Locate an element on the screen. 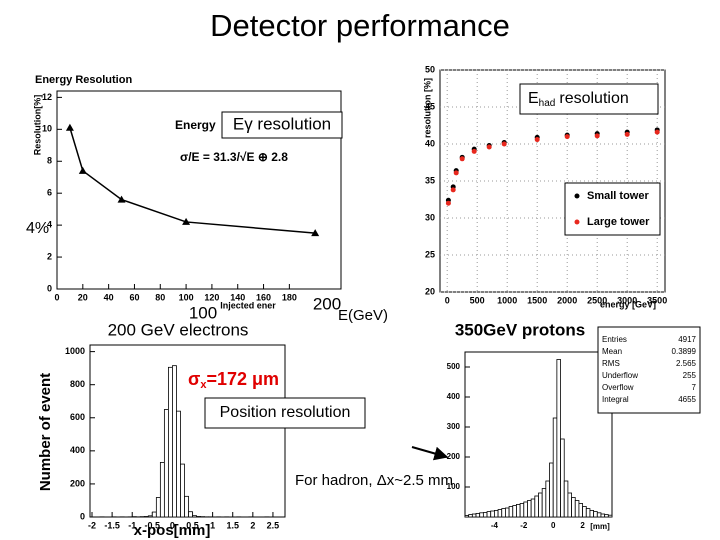 The width and height of the screenshot is (720, 540). y-axis-label: Resolution[%] is located at coordinates (37, 125).